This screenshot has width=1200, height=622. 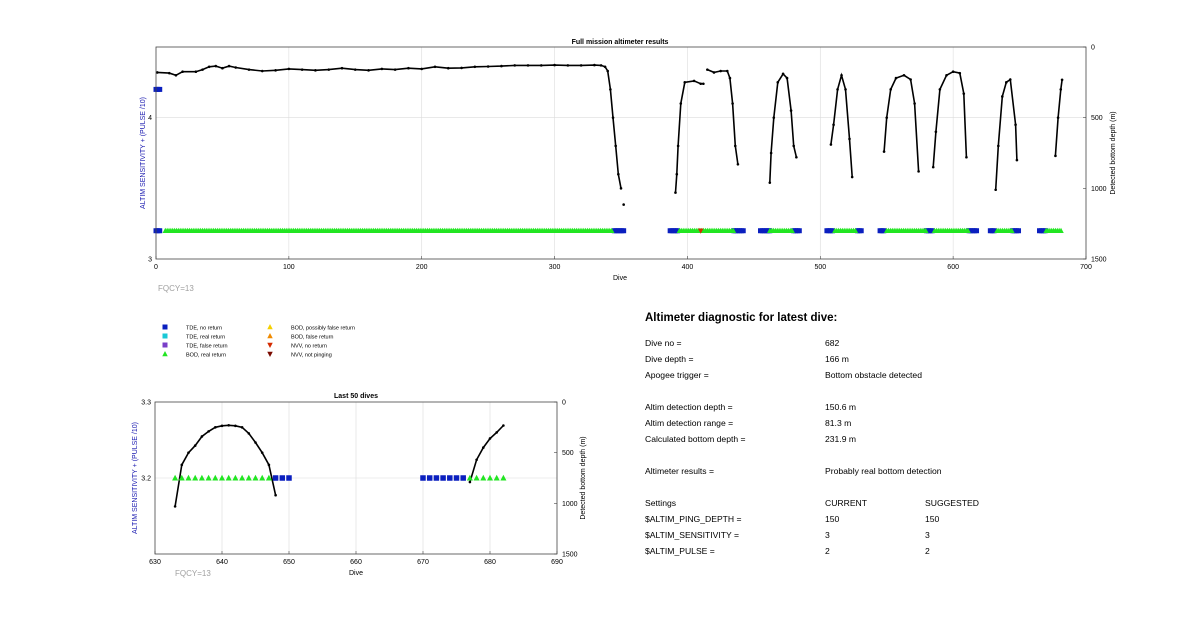 I want to click on bottom-chart-ylabel-left: ALTIM SENSITIVITY + (PULSE /10), so click(x=135, y=478).